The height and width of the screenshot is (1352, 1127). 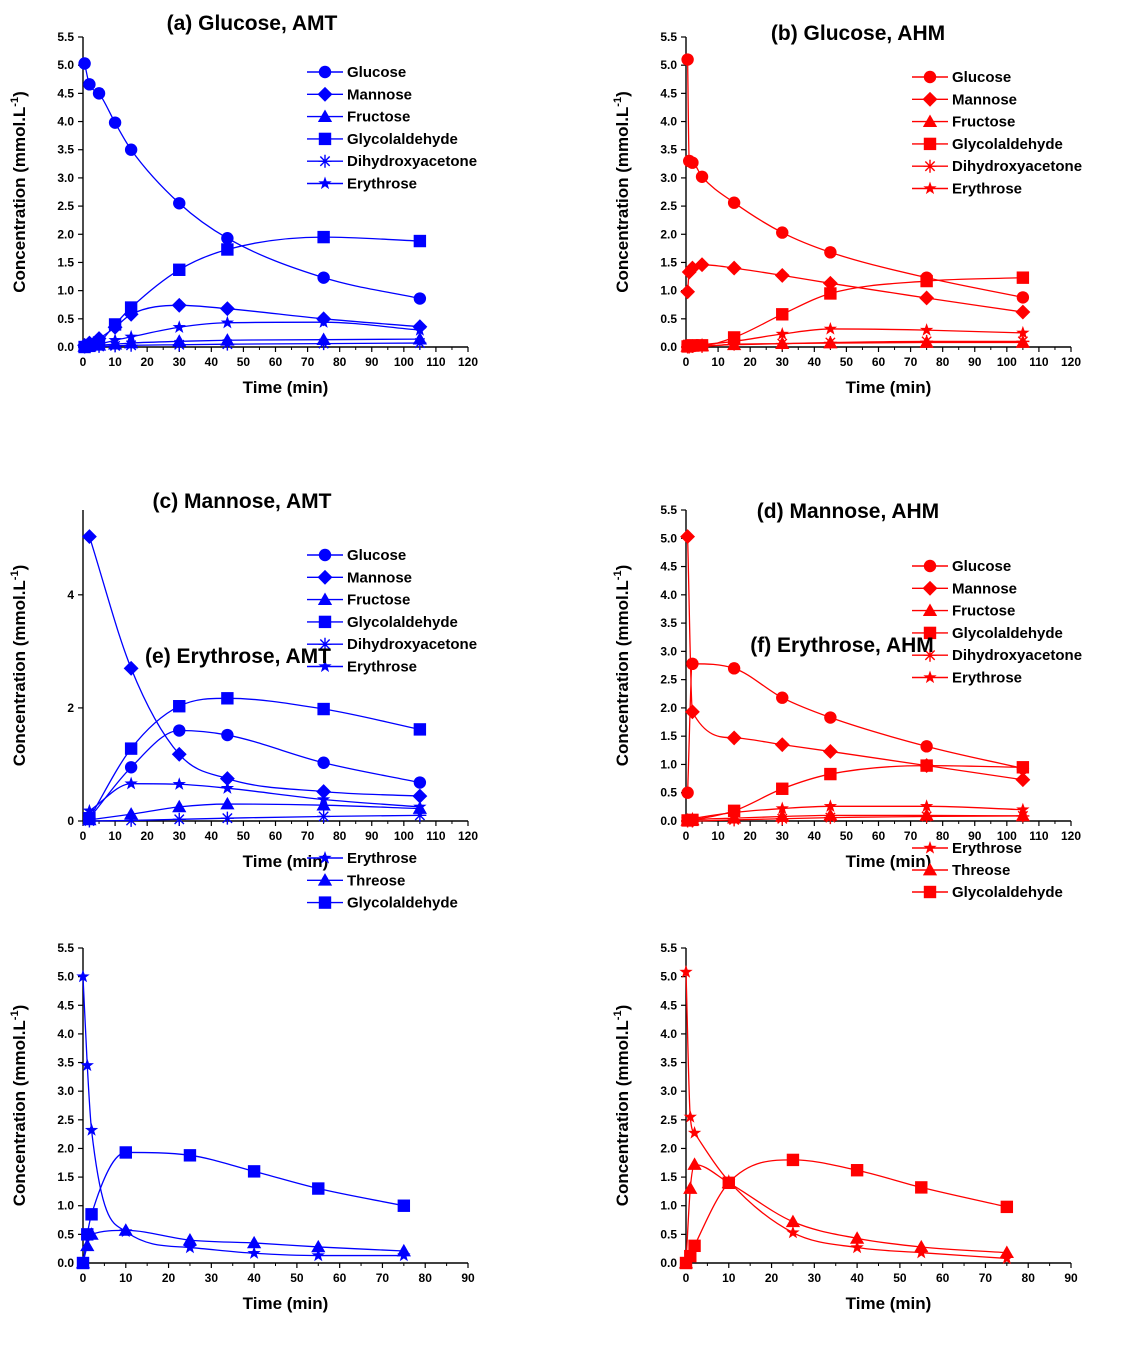 I want to click on x-tick-label: 10, so click(x=718, y=836).